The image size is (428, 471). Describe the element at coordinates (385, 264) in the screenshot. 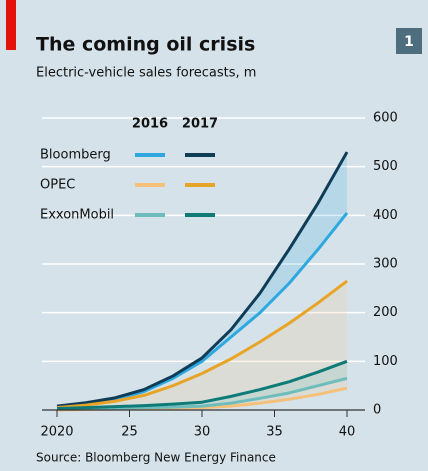

I see `y-tick-label: 300` at that location.